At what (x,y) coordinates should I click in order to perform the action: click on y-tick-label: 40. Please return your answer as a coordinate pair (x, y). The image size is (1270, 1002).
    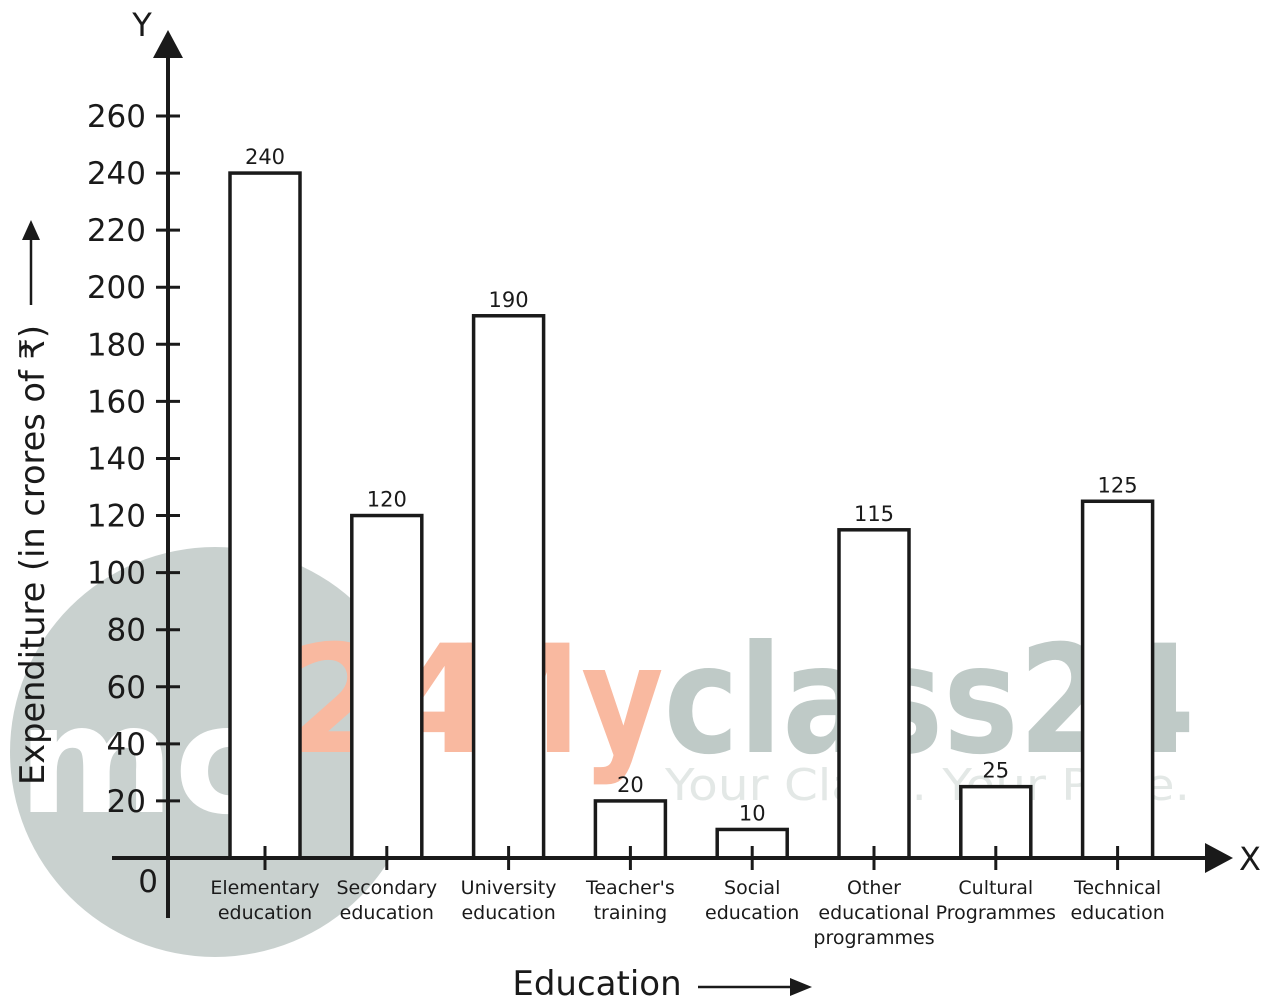
    Looking at the image, I should click on (126, 745).